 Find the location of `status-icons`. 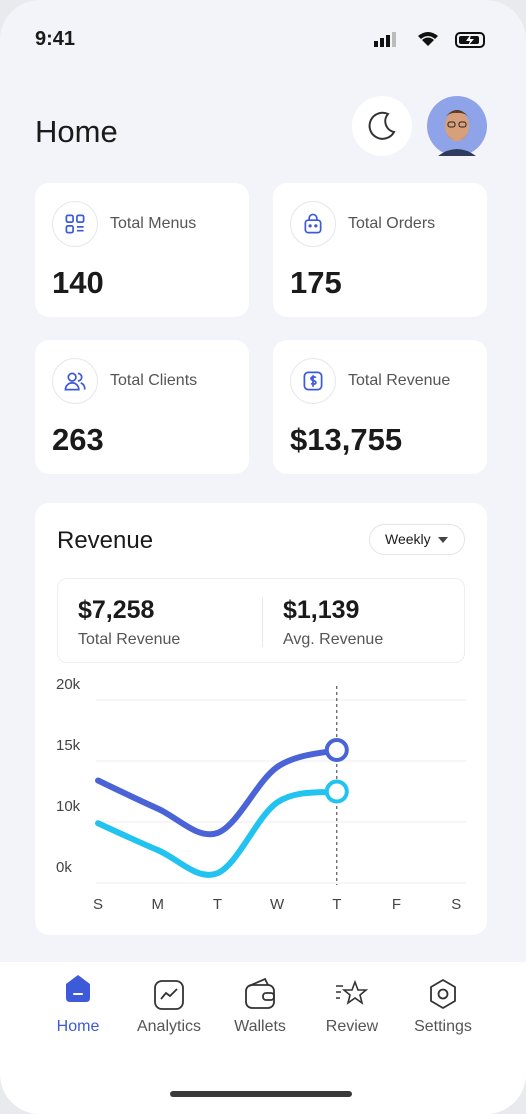

status-icons is located at coordinates (429, 40).